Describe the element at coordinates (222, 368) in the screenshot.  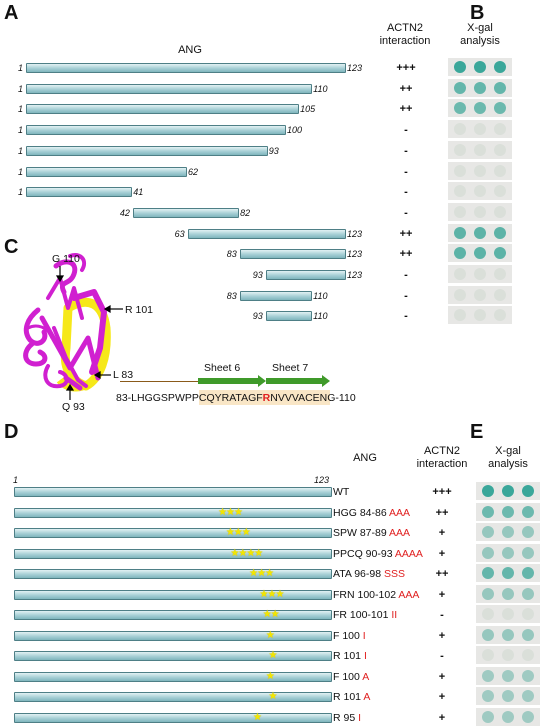
I see `sheet6-label: Sheet 6` at that location.